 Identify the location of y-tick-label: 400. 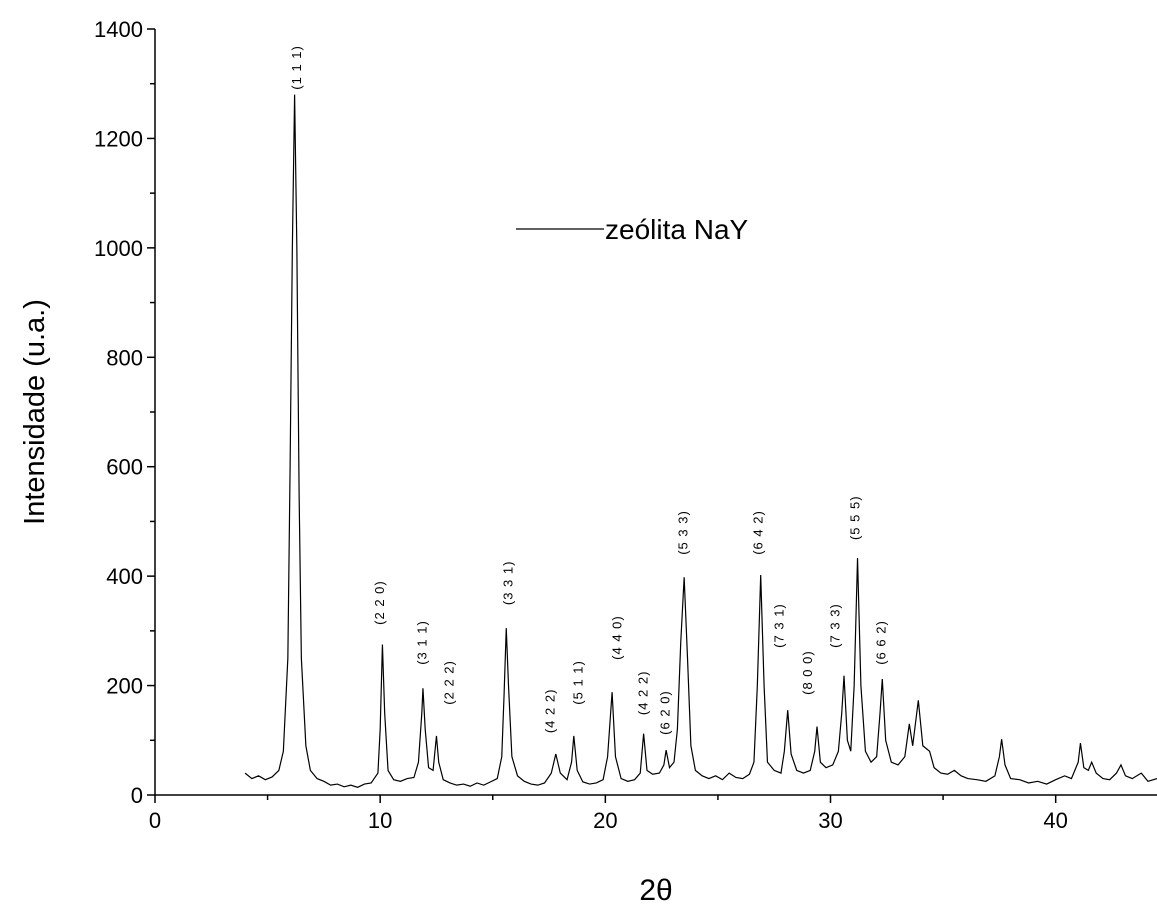
(124, 576).